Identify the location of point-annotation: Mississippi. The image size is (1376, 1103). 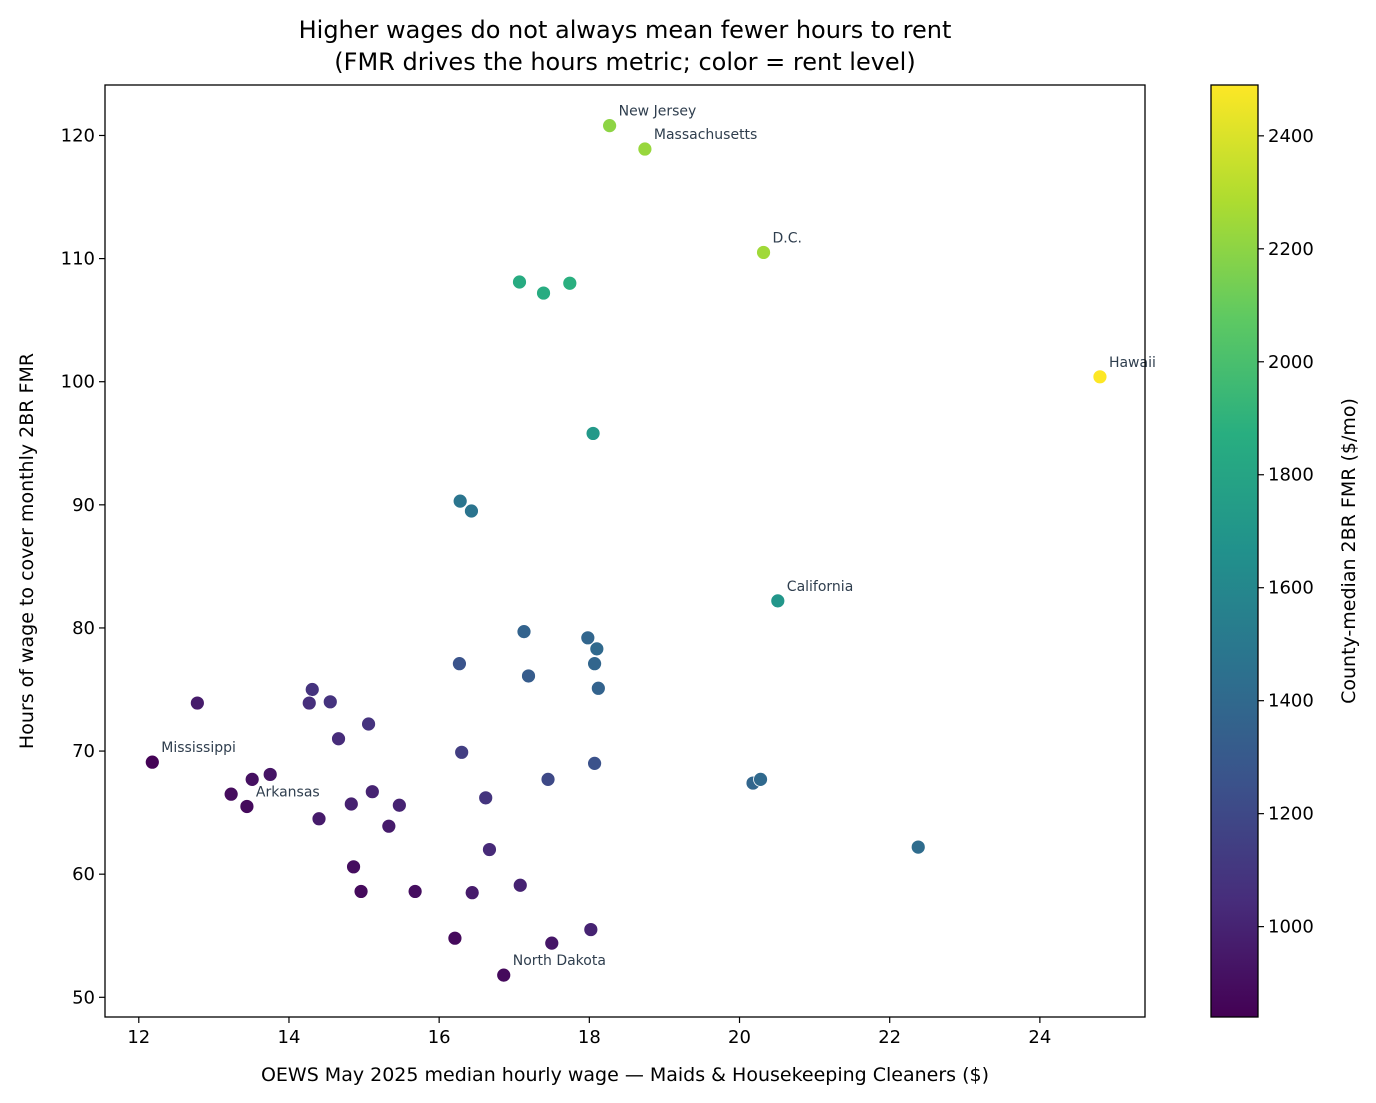
(198, 748).